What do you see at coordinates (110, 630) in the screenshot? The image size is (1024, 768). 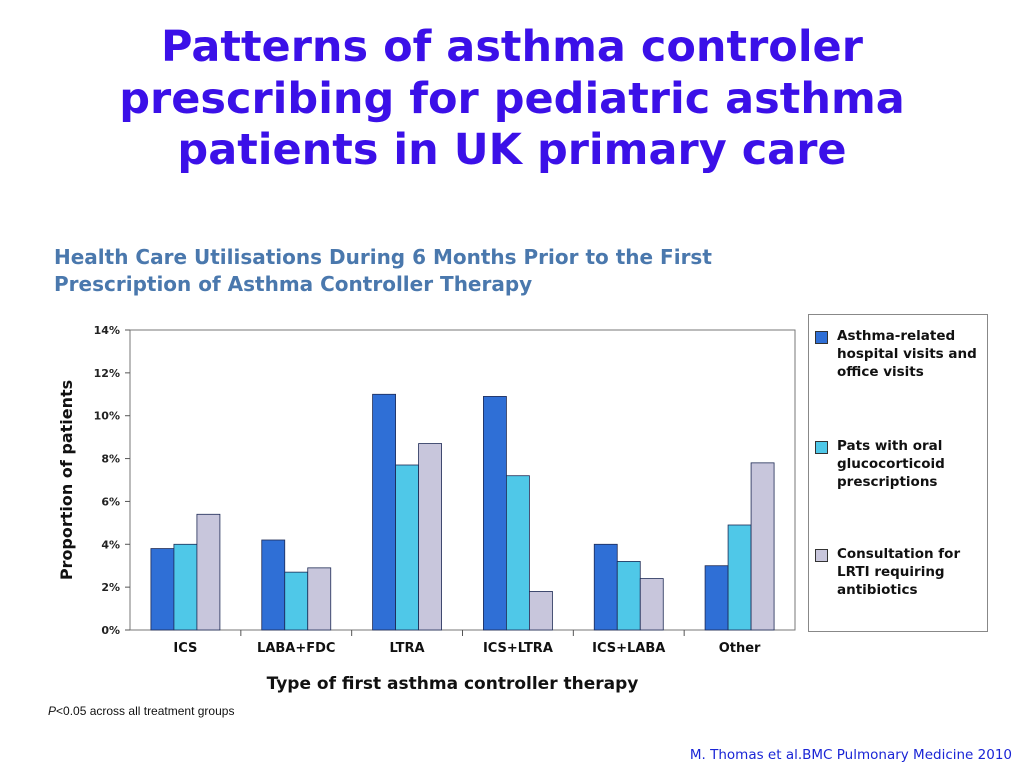 I see `y-tick-label: 0%` at bounding box center [110, 630].